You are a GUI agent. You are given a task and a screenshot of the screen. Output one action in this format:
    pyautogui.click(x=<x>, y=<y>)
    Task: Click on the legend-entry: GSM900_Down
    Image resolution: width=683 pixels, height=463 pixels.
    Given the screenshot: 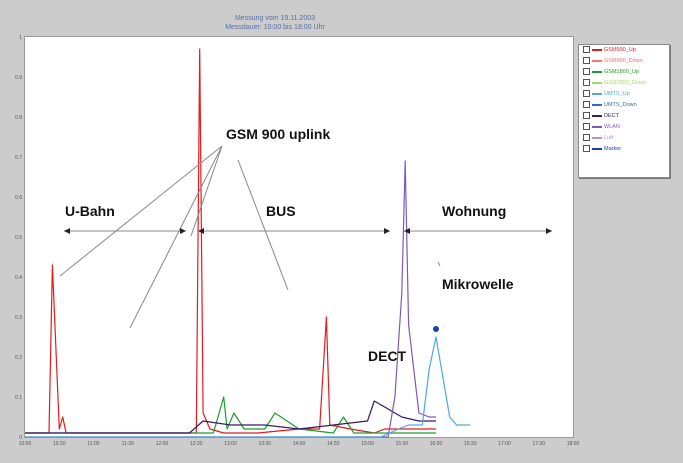 What is the action you would take?
    pyautogui.click(x=624, y=61)
    